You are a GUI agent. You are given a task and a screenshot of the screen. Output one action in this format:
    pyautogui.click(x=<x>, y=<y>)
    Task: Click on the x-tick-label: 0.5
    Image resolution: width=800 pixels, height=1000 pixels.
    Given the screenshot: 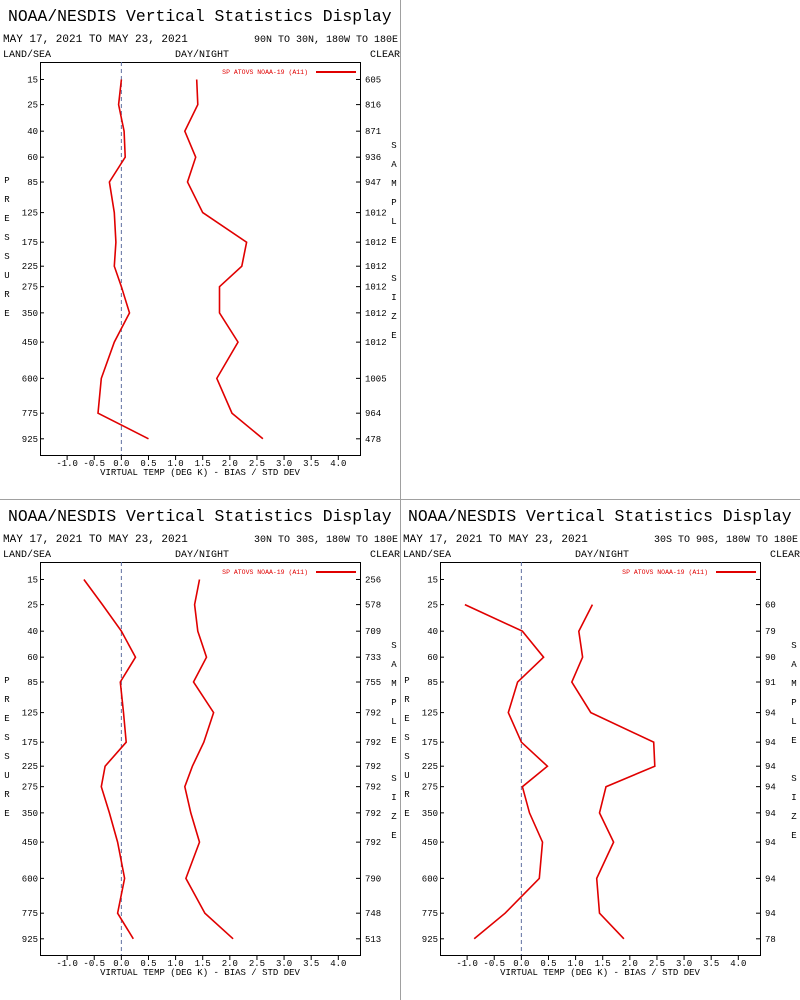 What is the action you would take?
    pyautogui.click(x=548, y=964)
    